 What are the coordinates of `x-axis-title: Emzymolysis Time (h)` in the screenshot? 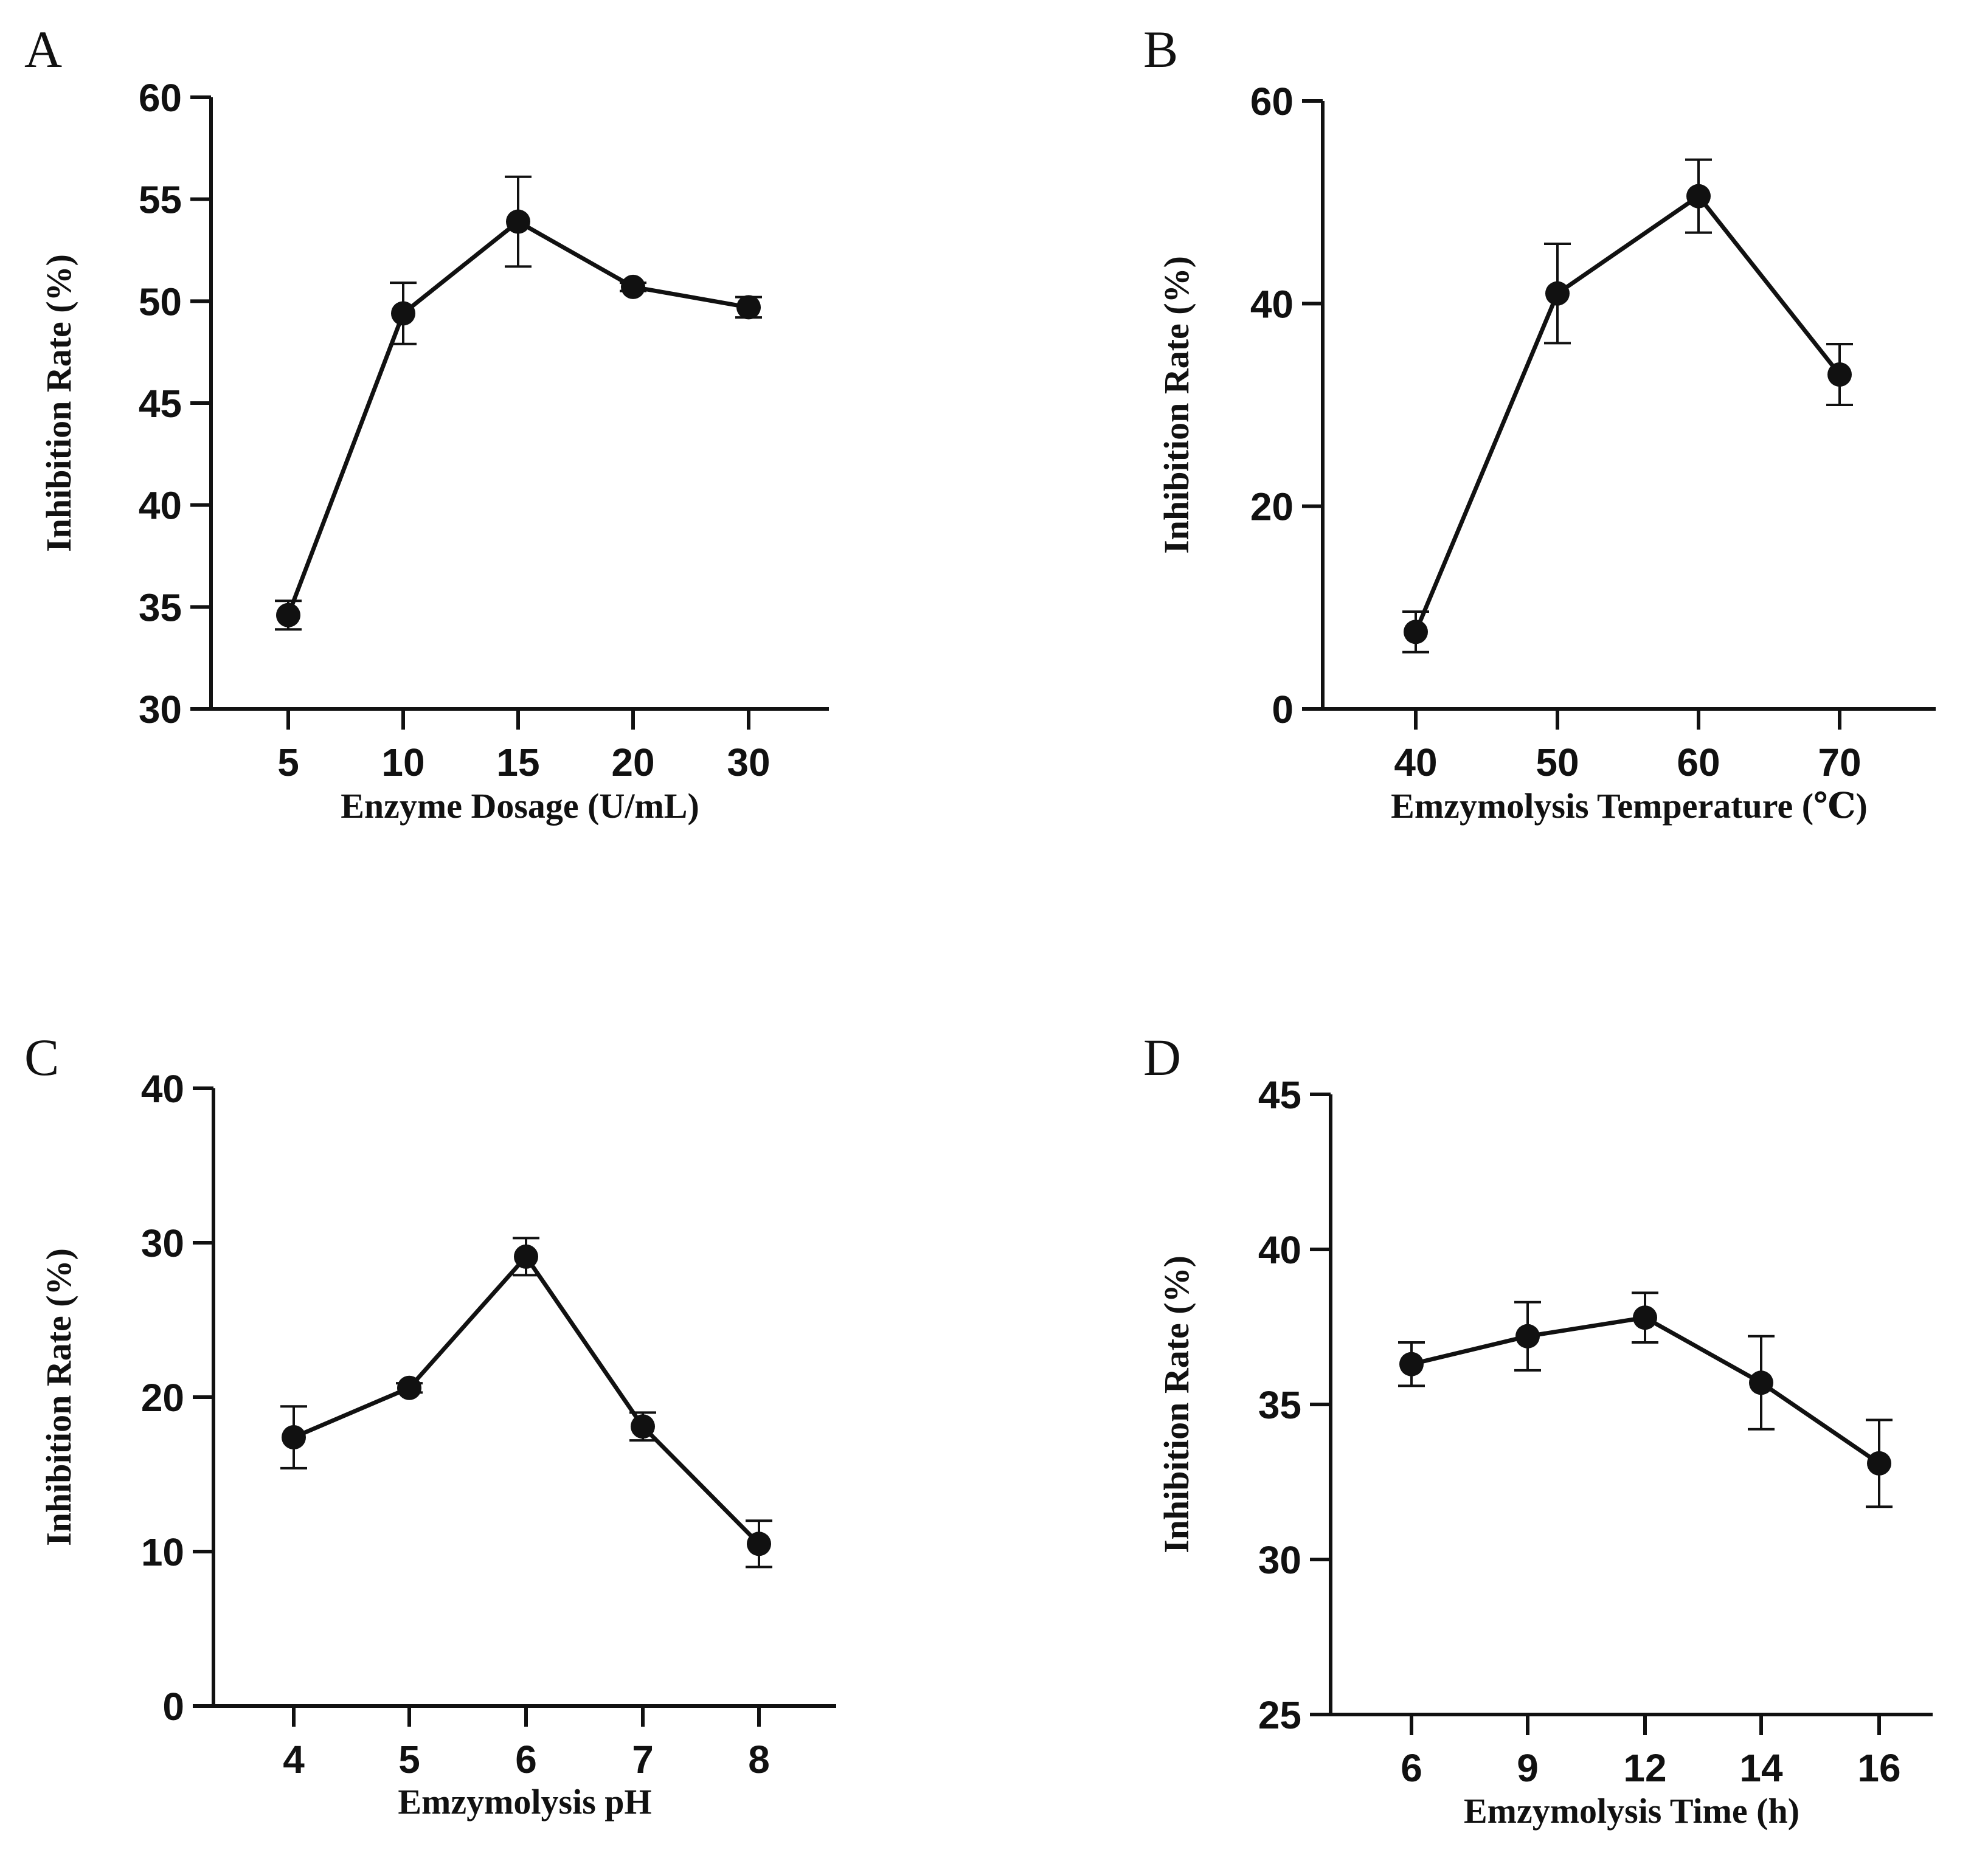 It's located at (1631, 1811).